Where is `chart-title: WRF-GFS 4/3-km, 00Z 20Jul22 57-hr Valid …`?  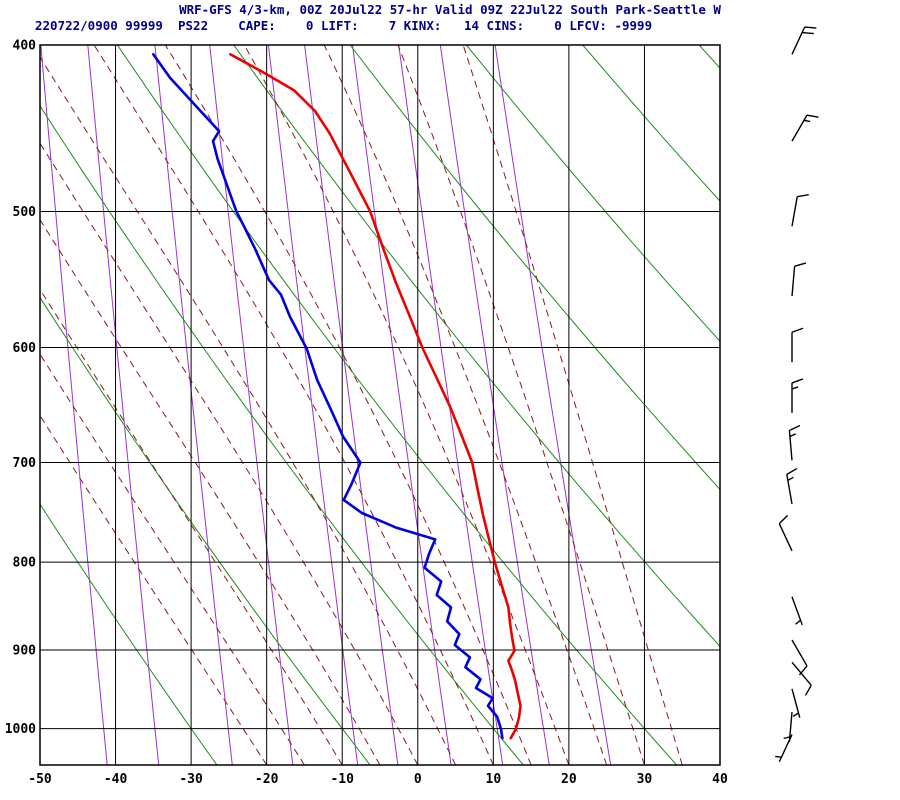
chart-title: WRF-GFS 4/3-km, 00Z 20Jul22 57-hr Valid … is located at coordinates (450, 9).